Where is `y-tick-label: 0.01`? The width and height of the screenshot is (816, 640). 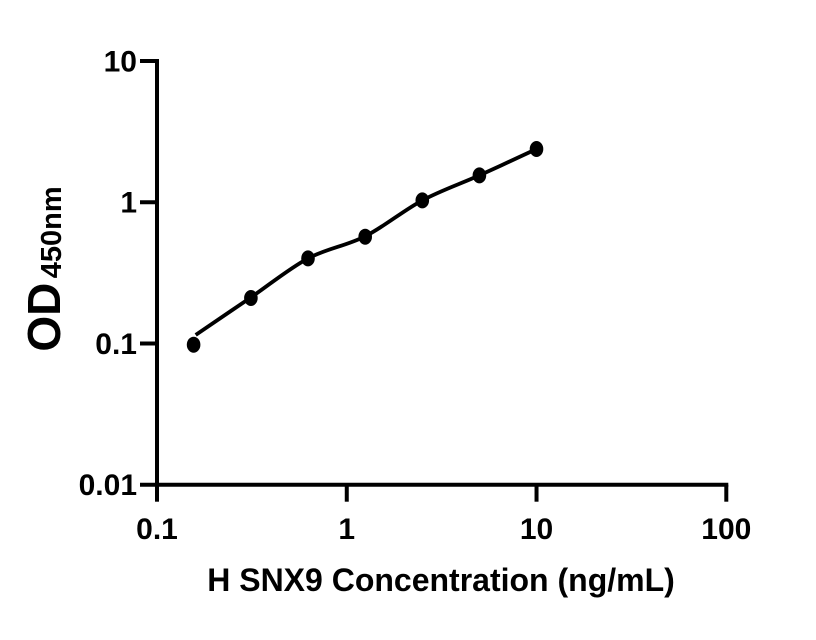 y-tick-label: 0.01 is located at coordinates (108, 485).